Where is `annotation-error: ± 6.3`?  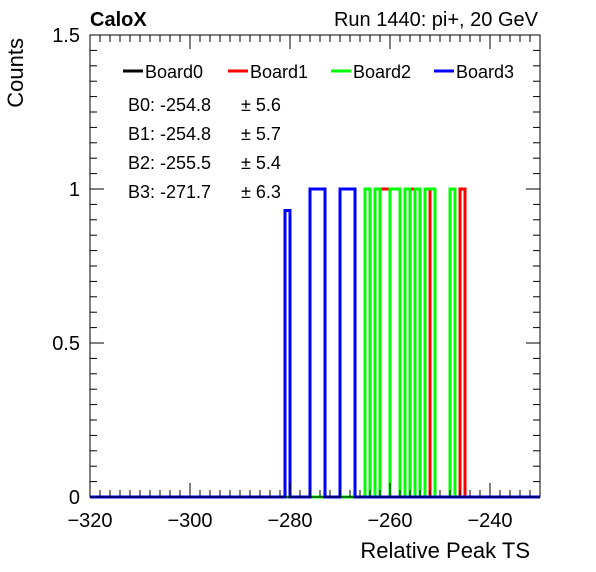 annotation-error: ± 6.3 is located at coordinates (261, 192).